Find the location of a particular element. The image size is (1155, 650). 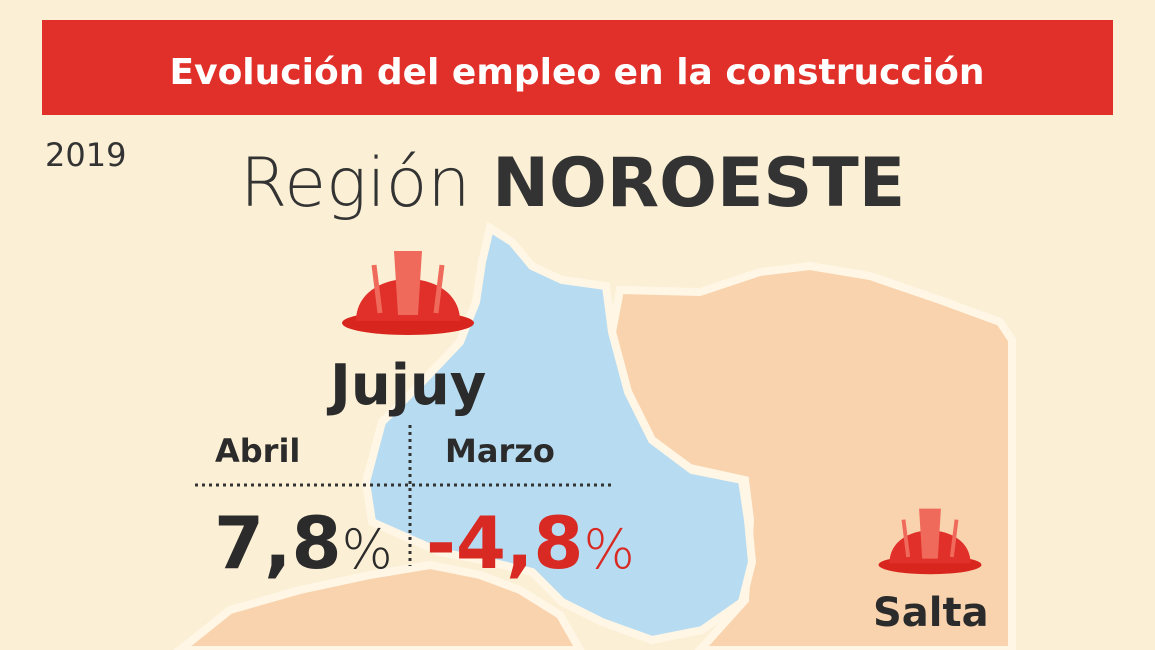

province-name: Jujuy is located at coordinates (406, 385).